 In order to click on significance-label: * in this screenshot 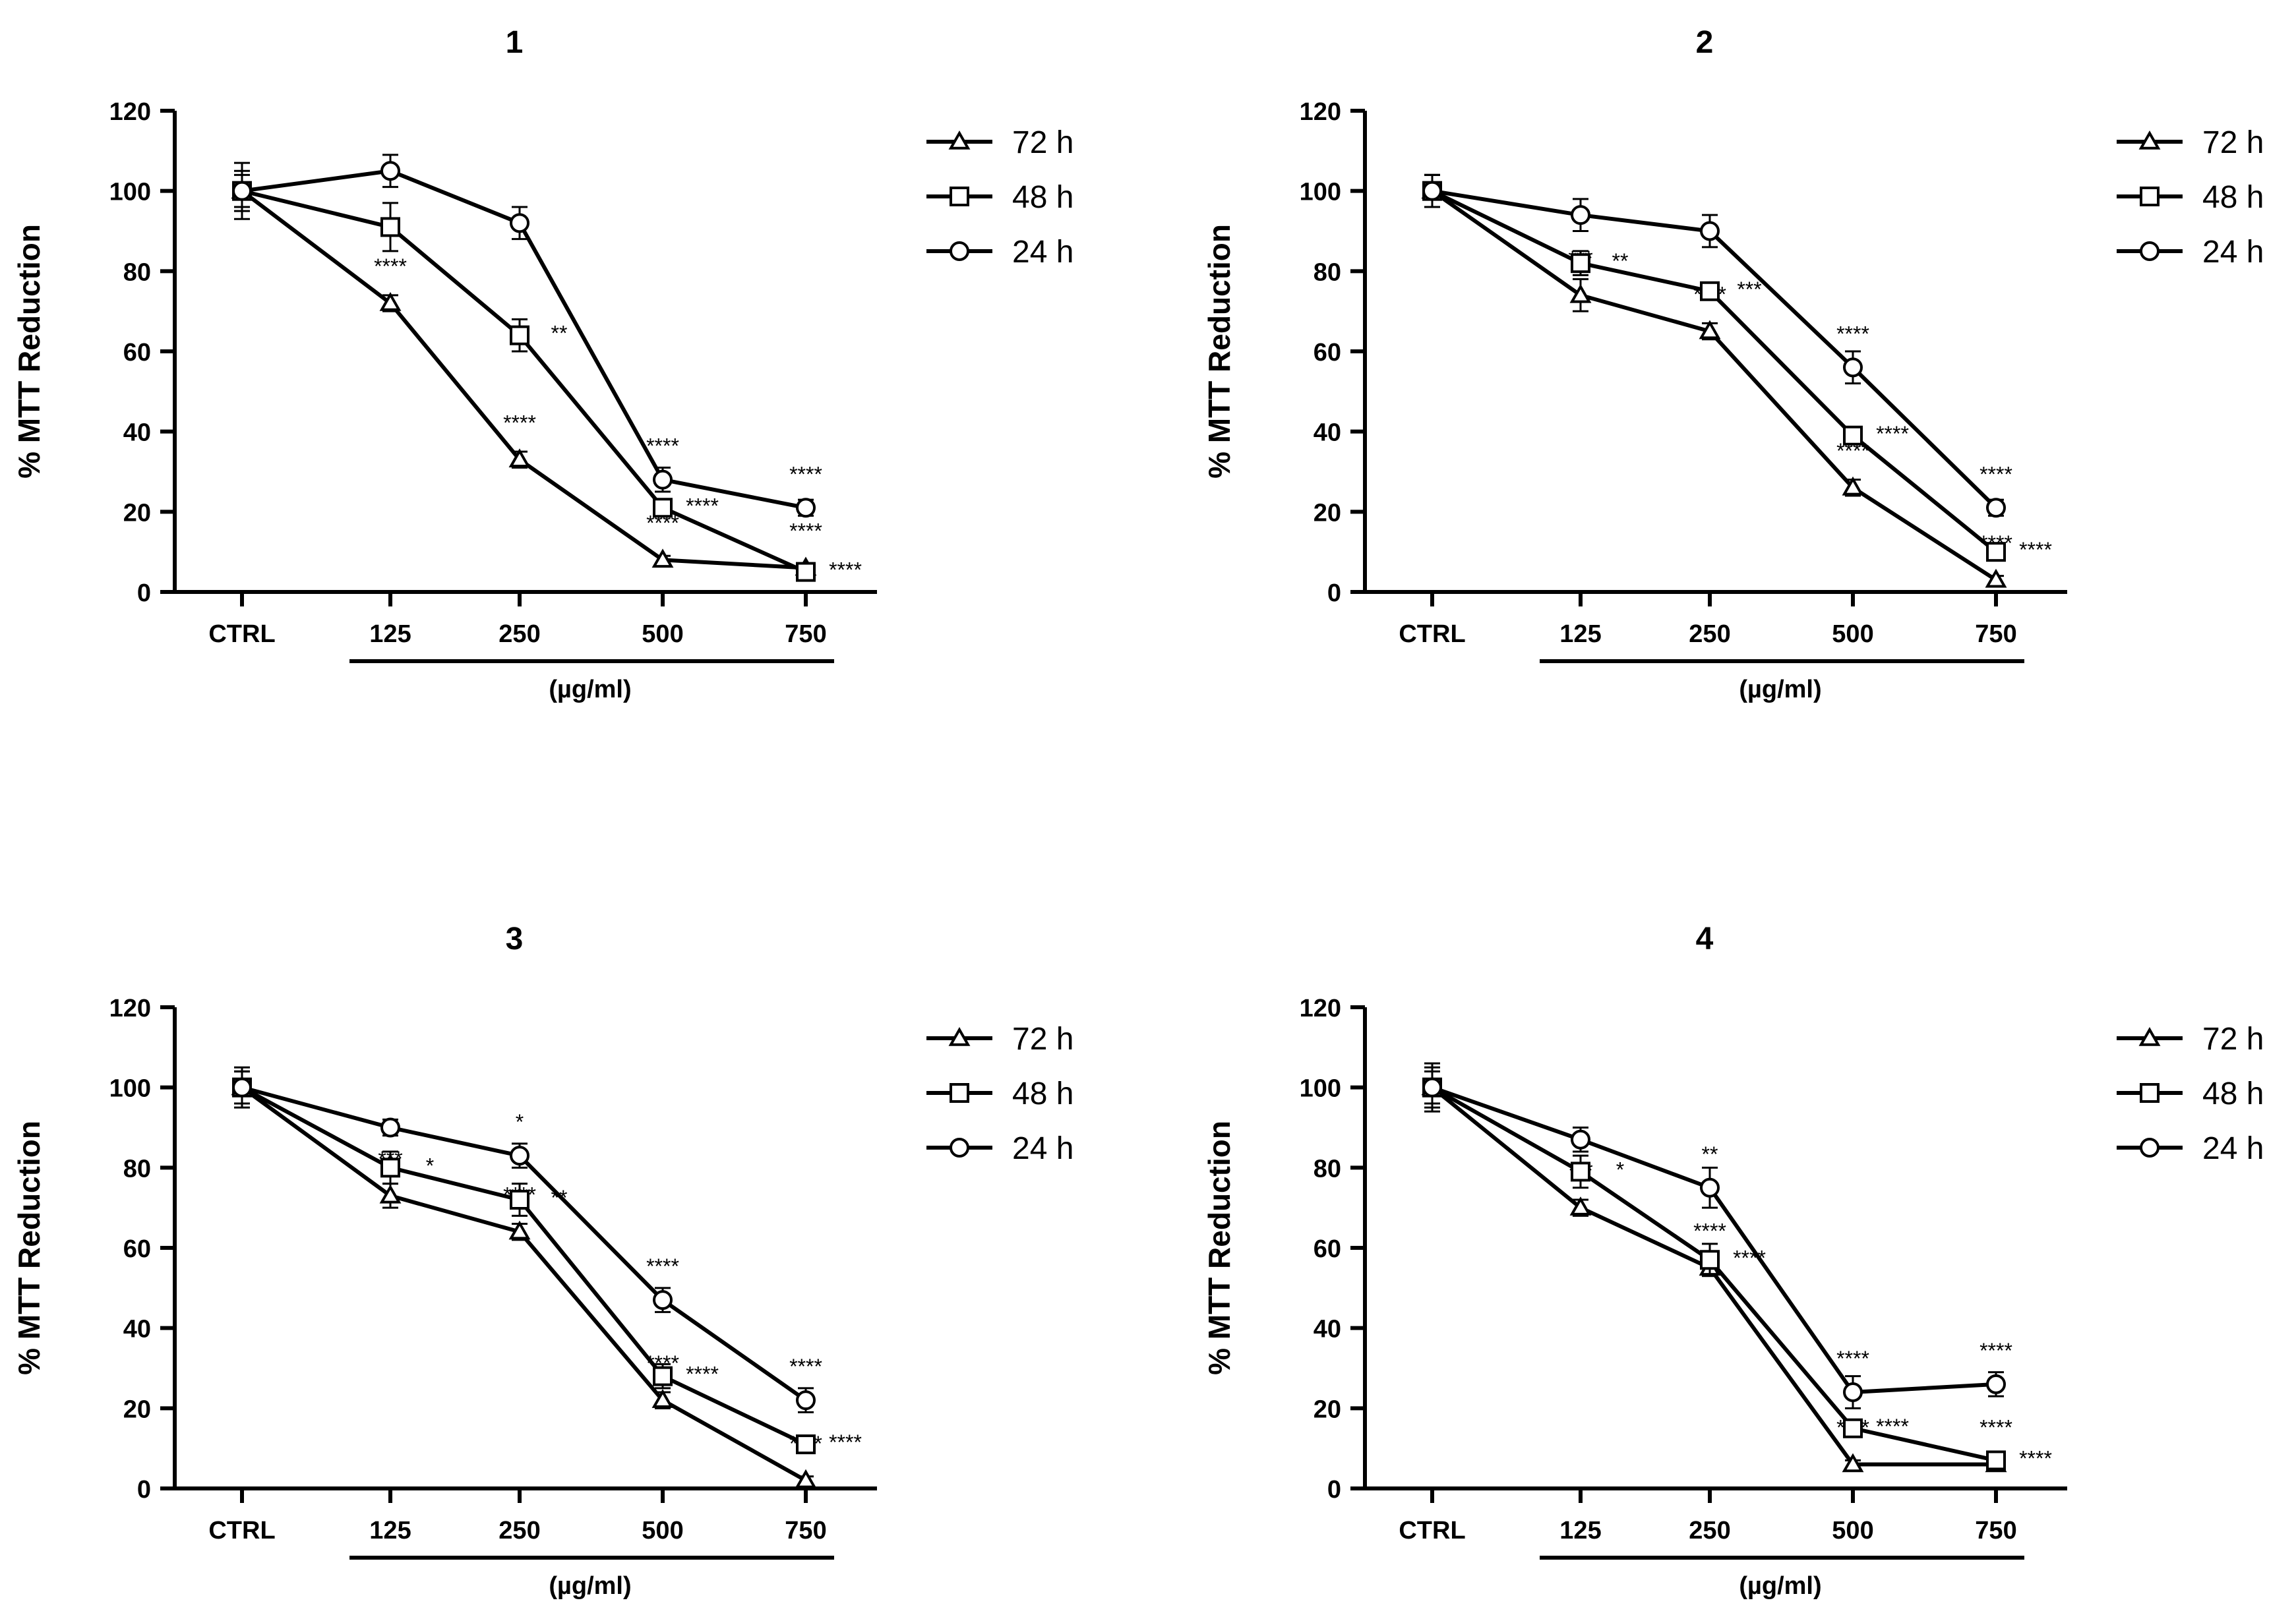, I will do `click(520, 1122)`.